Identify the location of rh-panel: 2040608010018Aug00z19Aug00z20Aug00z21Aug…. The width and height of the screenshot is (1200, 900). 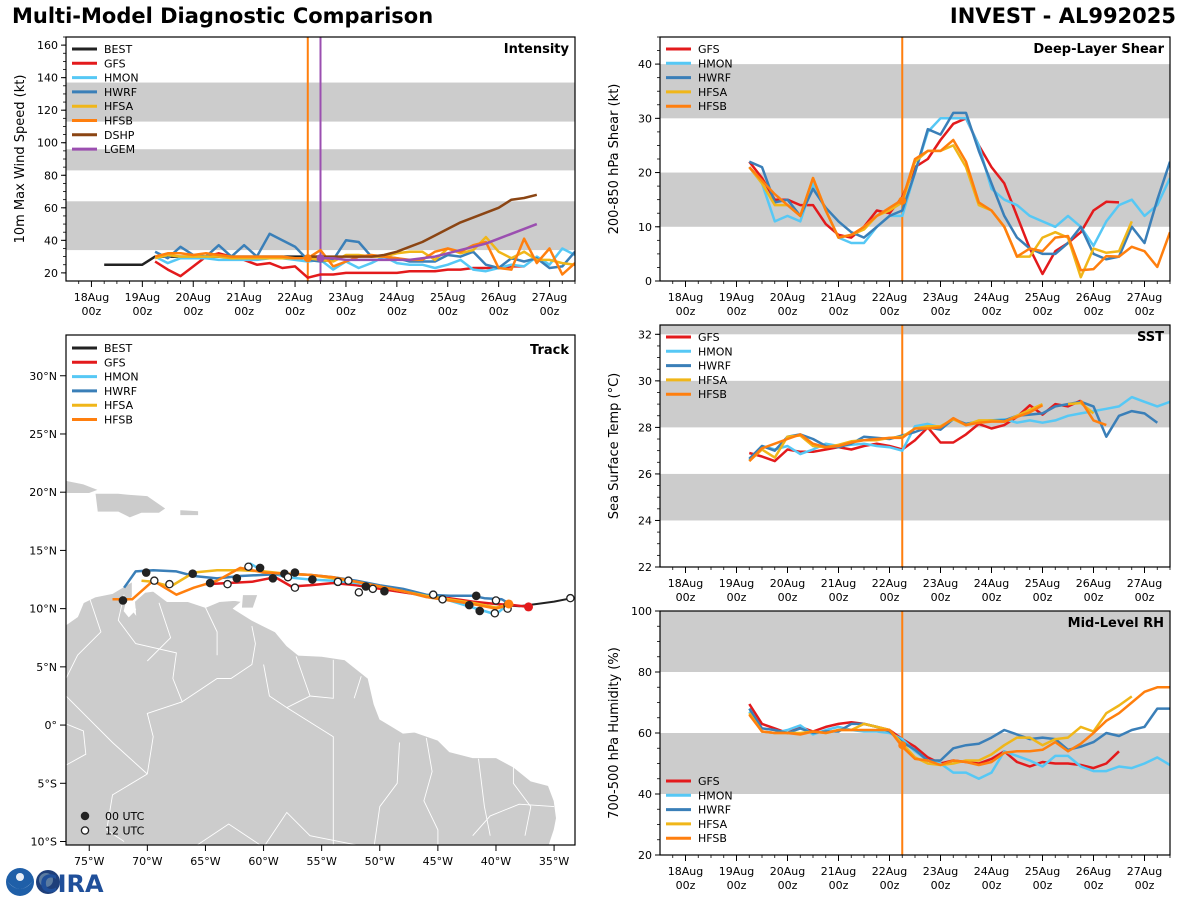
(889, 748).